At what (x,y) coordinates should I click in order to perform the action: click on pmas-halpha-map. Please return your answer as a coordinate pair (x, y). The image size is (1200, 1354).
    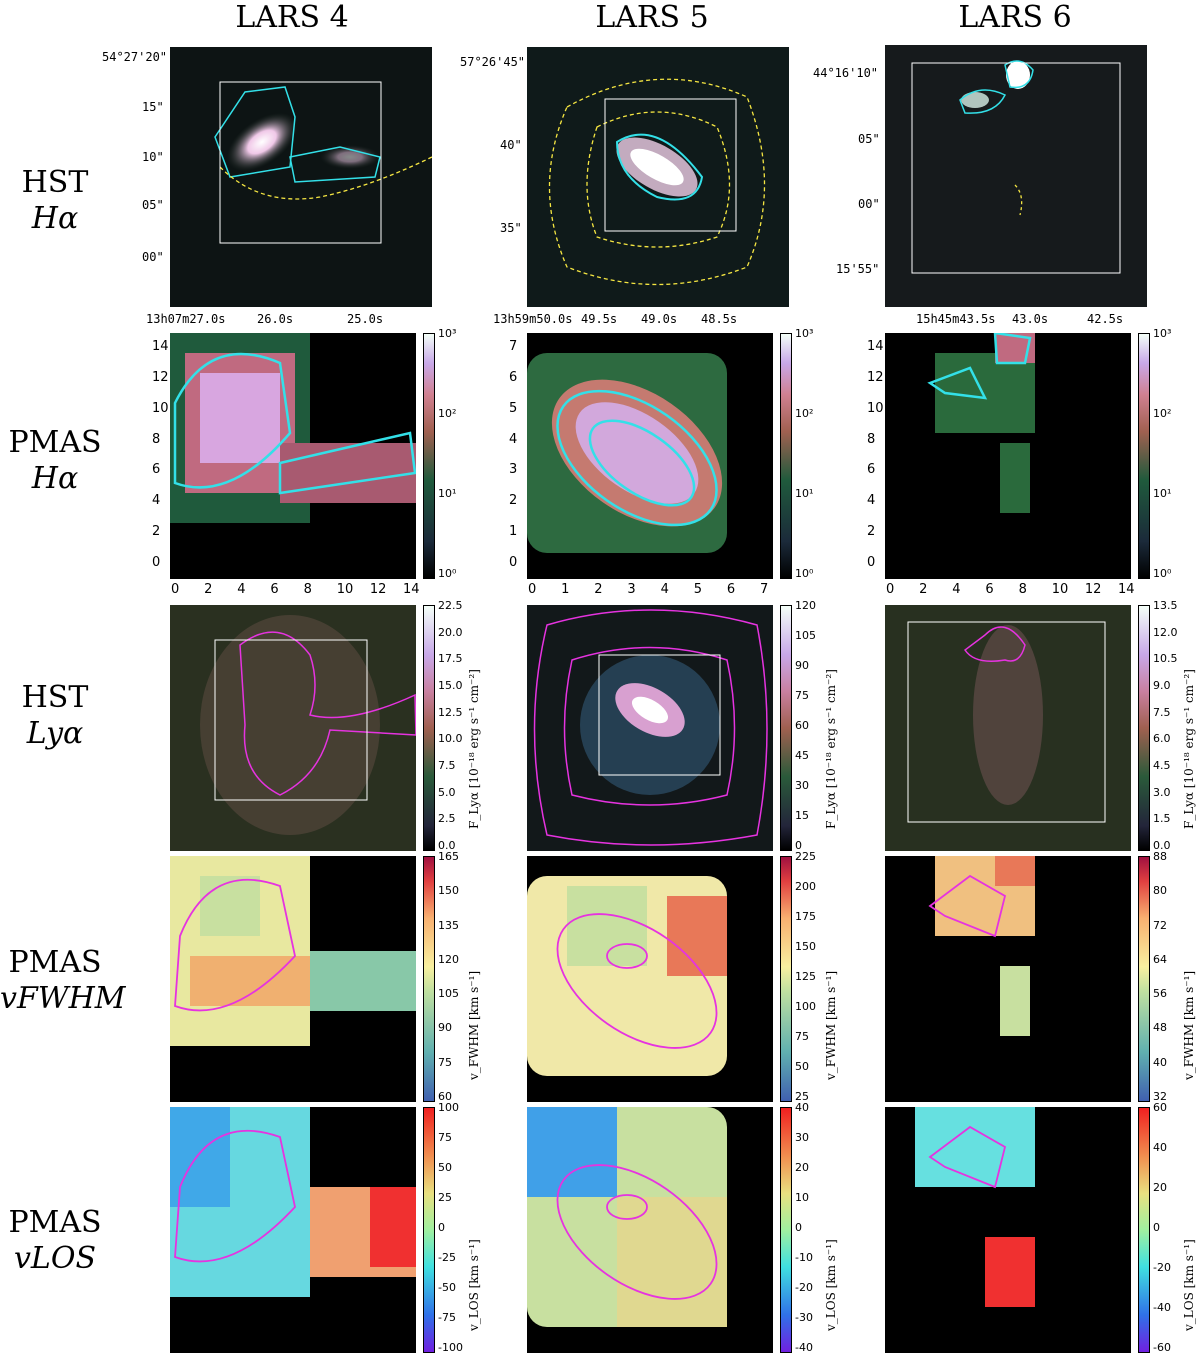
    Looking at the image, I should click on (293, 456).